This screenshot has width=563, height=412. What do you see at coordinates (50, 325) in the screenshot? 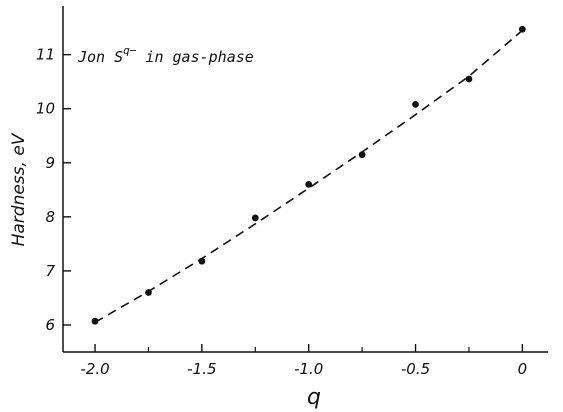
I see `y-tick-label: 6` at bounding box center [50, 325].